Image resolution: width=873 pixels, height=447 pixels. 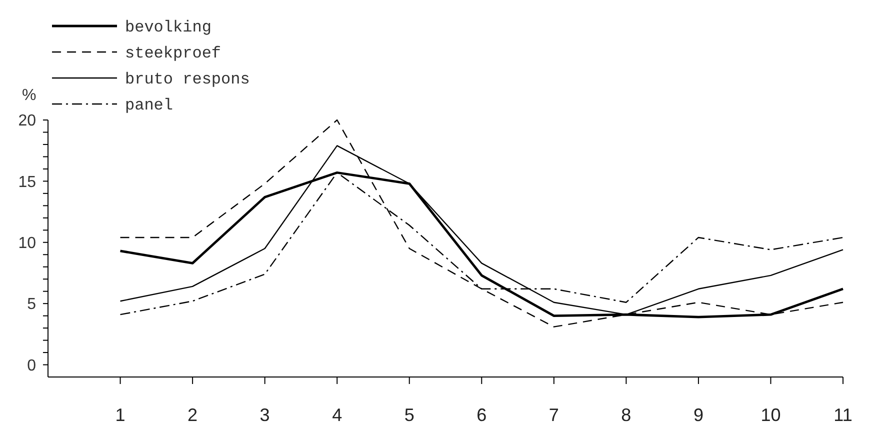 What do you see at coordinates (29, 95) in the screenshot?
I see `y-axis-title: %` at bounding box center [29, 95].